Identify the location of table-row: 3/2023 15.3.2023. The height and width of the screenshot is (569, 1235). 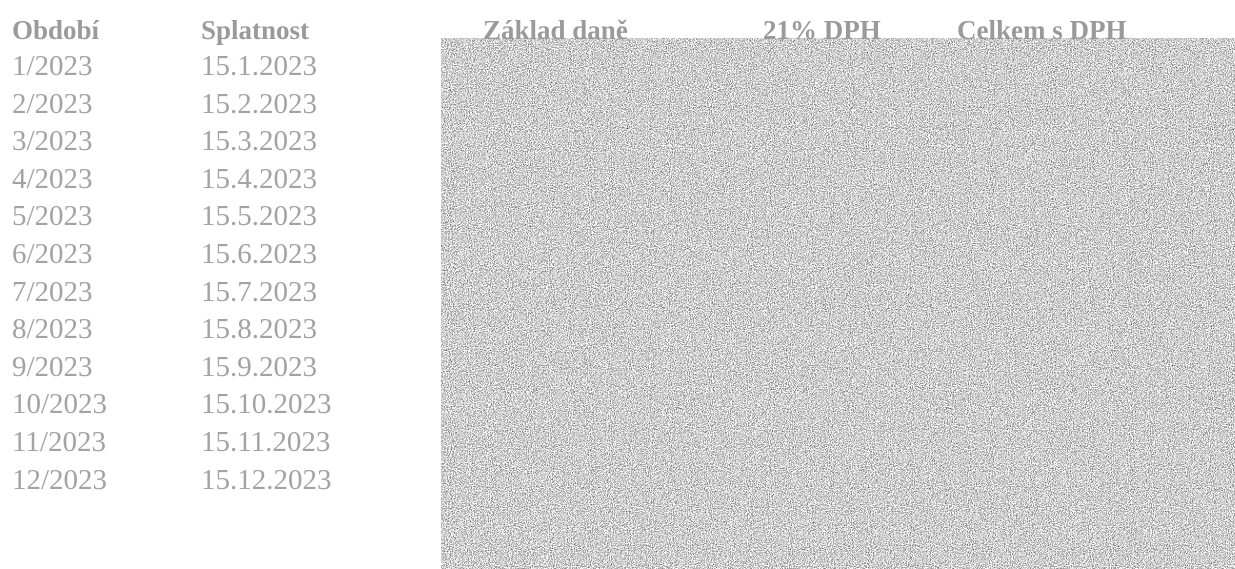
(220, 142).